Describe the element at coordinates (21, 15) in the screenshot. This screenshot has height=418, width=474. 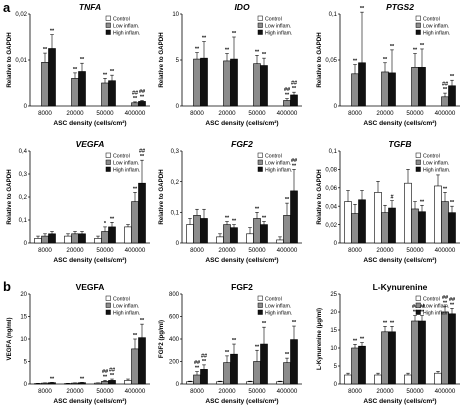
I see `y-tick-label: 0,02` at that location.